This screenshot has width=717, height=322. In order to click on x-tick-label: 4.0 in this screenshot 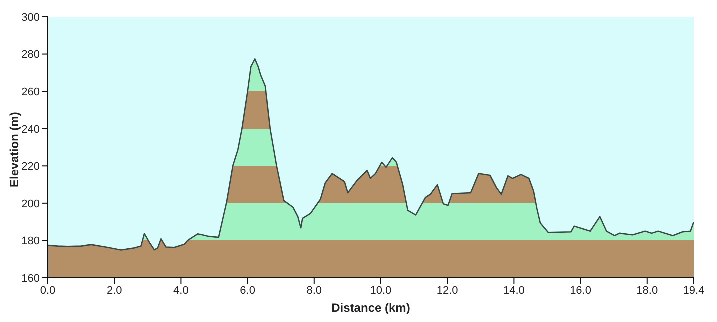, I will do `click(181, 290)`.